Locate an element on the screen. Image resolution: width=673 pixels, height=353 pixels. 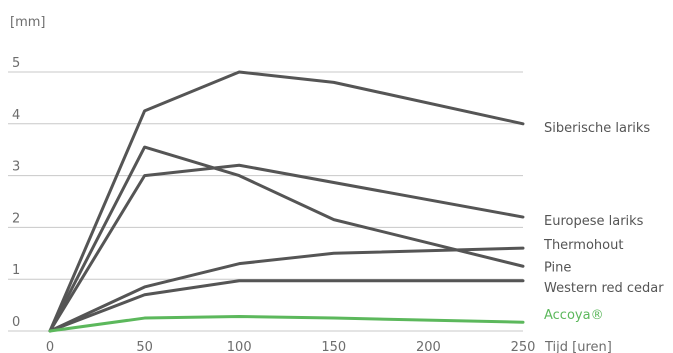
y-tick-label: 2 is located at coordinates (16, 218).